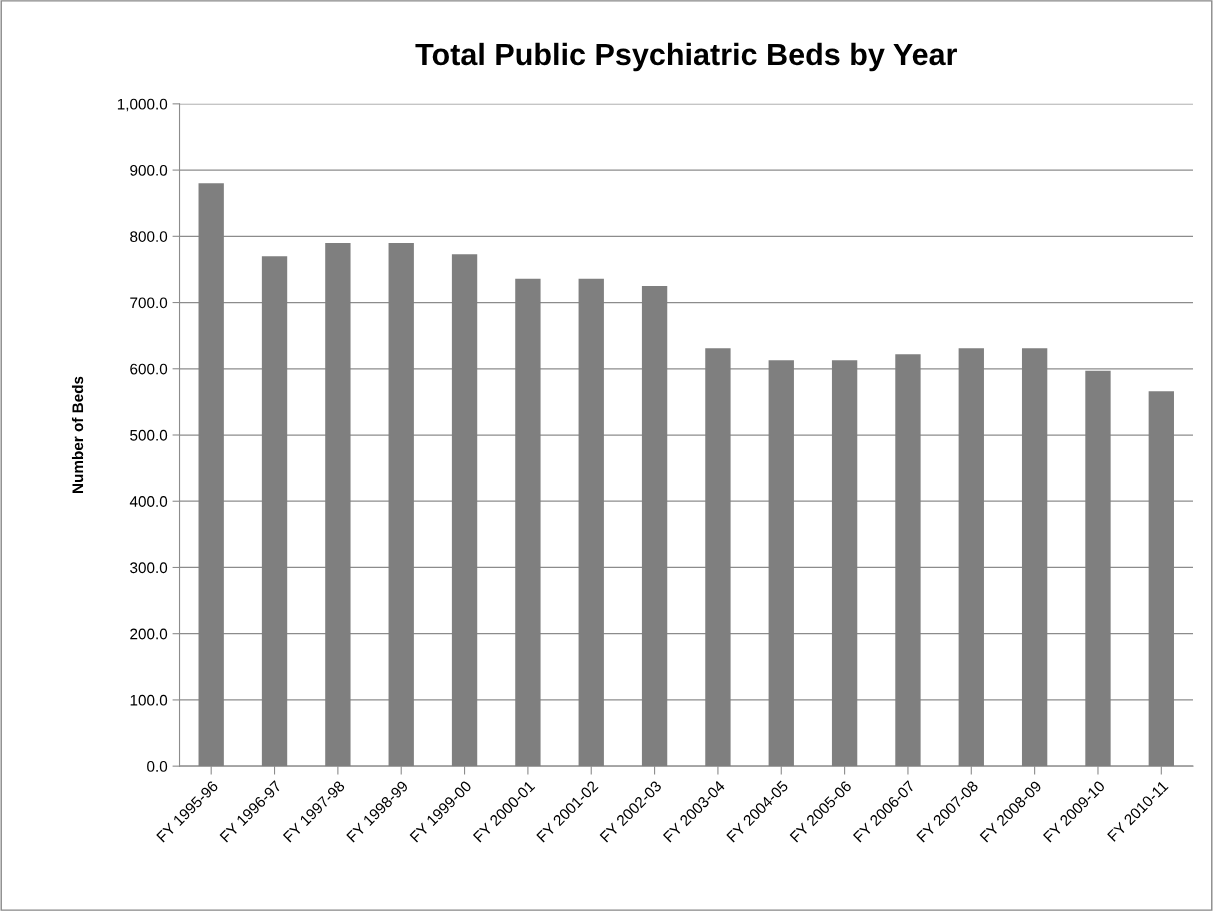 Image resolution: width=1213 pixels, height=911 pixels. I want to click on y-tick-label: 300.0, so click(149, 568).